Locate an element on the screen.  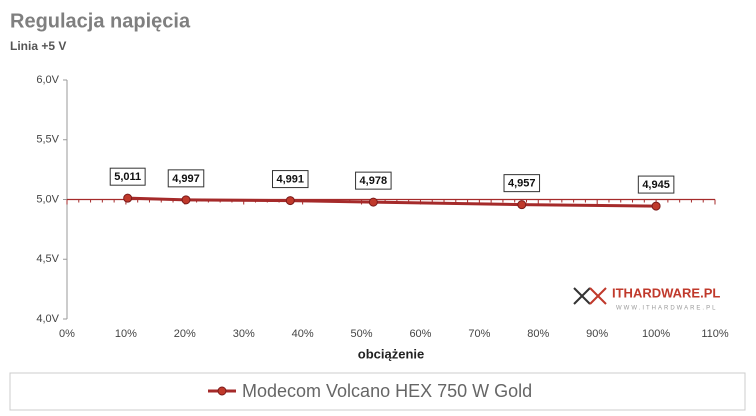
data-label-text: 5,011 is located at coordinates (127, 177).